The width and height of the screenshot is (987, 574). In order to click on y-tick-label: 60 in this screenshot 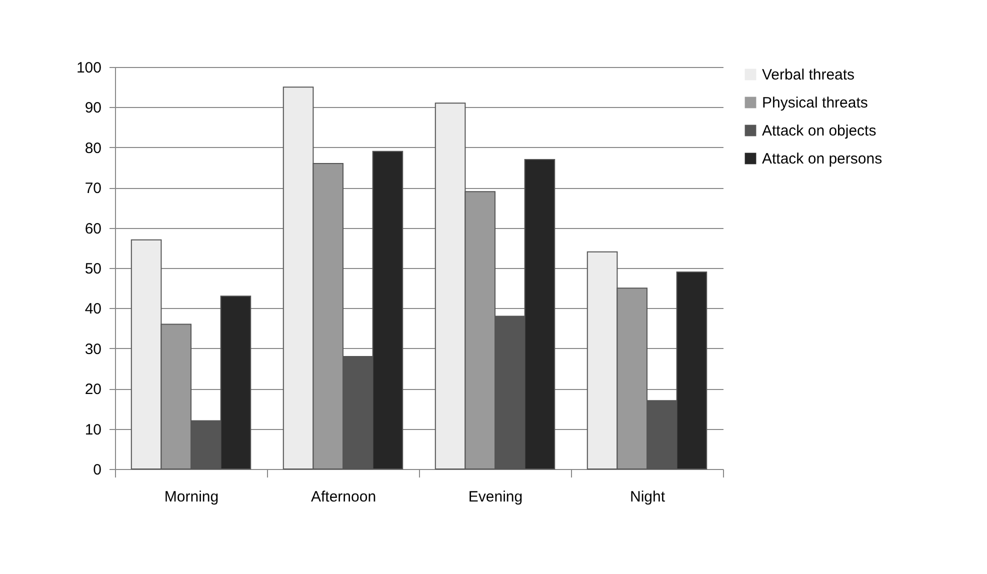, I will do `click(93, 229)`.